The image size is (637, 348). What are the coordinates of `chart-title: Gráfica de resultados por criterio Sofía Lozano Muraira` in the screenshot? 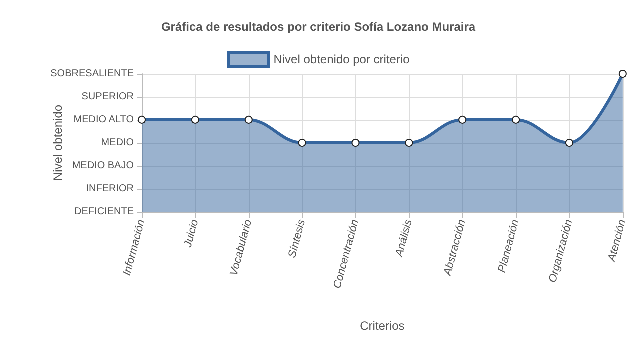 It's located at (318, 27).